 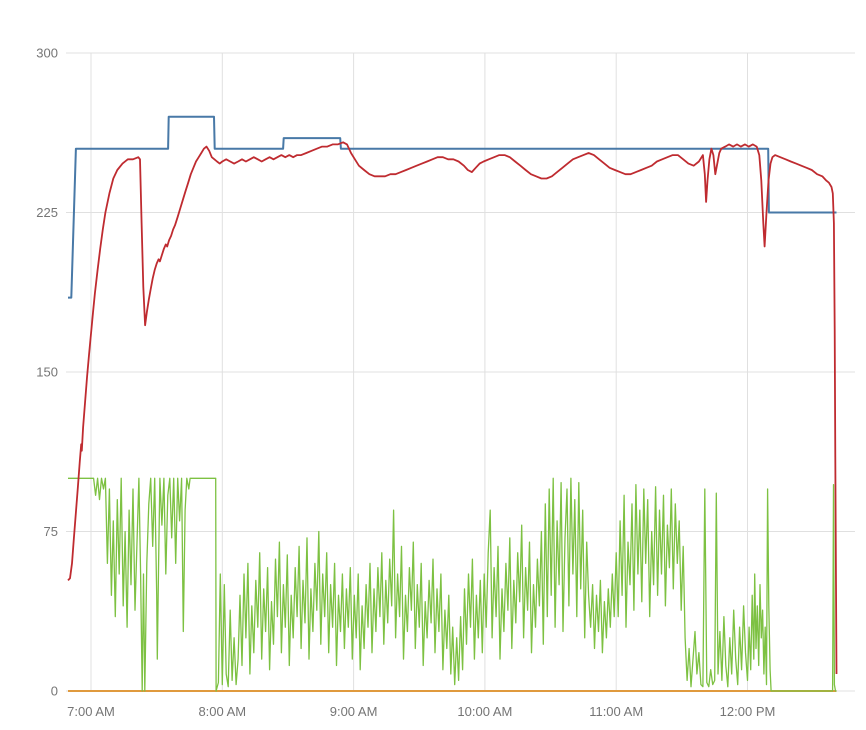 I want to click on y-axis-tick-label: 150, so click(x=47, y=372).